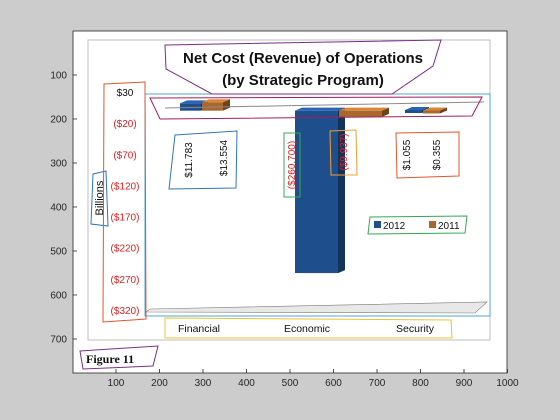 This screenshot has width=560, height=420. What do you see at coordinates (125, 311) in the screenshot?
I see `y-tick-label: ($320)` at bounding box center [125, 311].